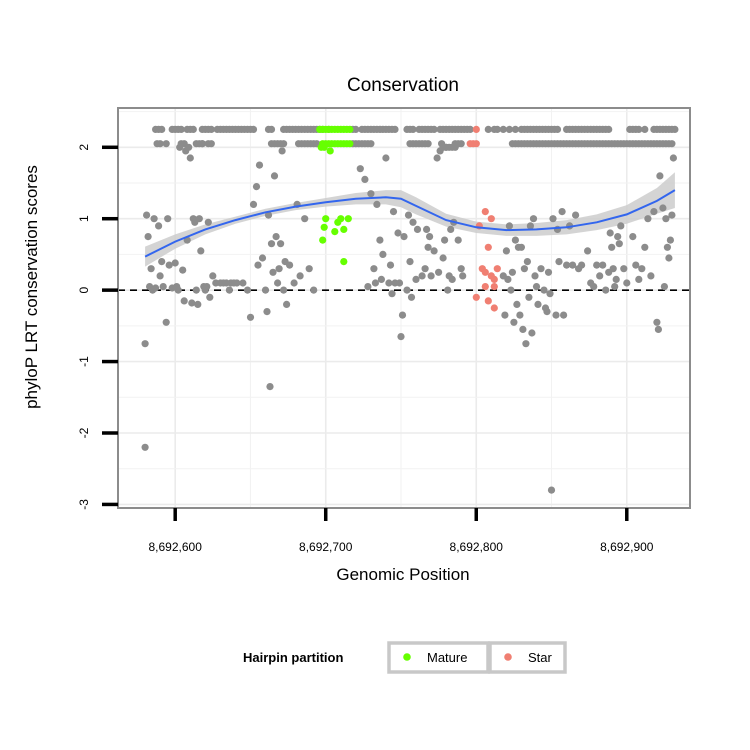  I want to click on y-tick-label: 2, so click(84, 147).